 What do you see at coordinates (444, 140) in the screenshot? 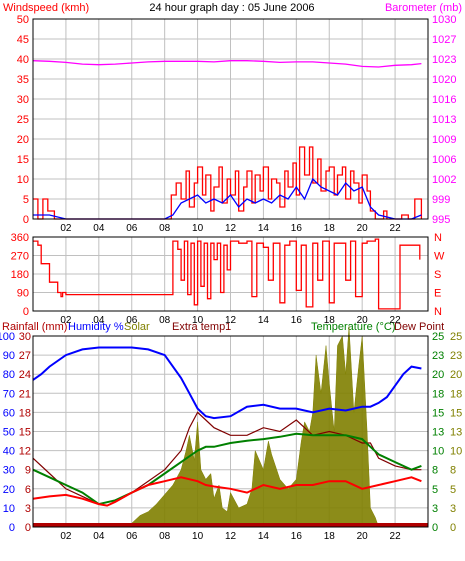
I see `wind-y2-tick-label: 1009` at bounding box center [444, 140].